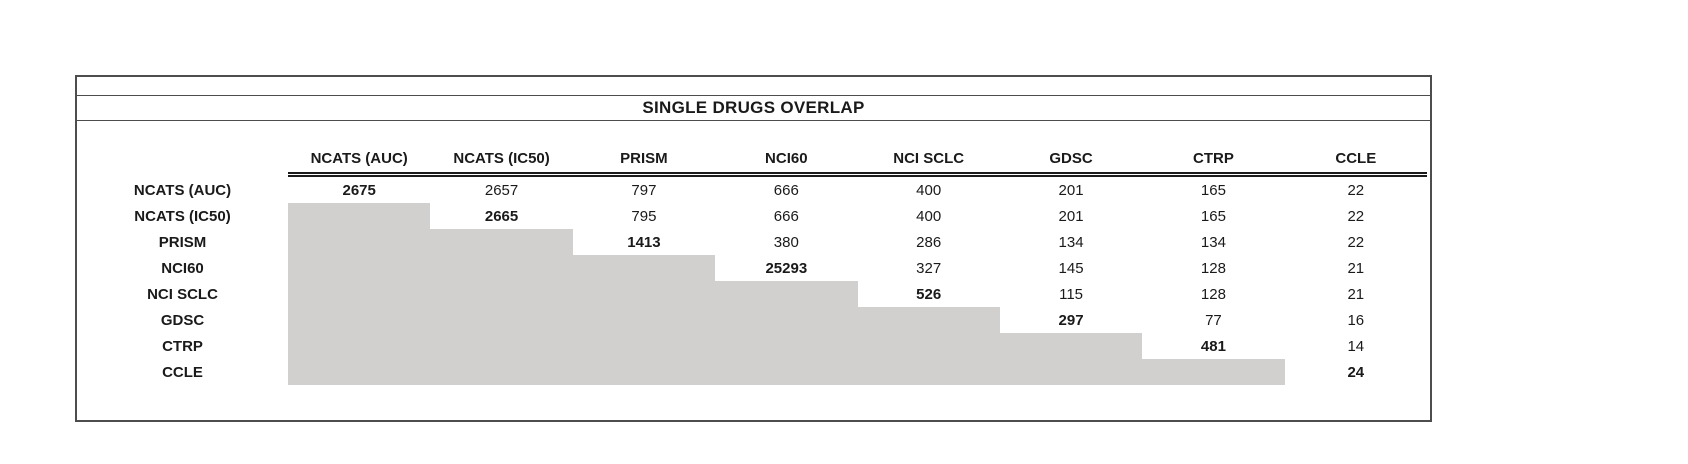 The height and width of the screenshot is (464, 1688). What do you see at coordinates (857, 190) in the screenshot?
I see `row-cells: 2675 2657 797 666 400 201 165 22` at bounding box center [857, 190].